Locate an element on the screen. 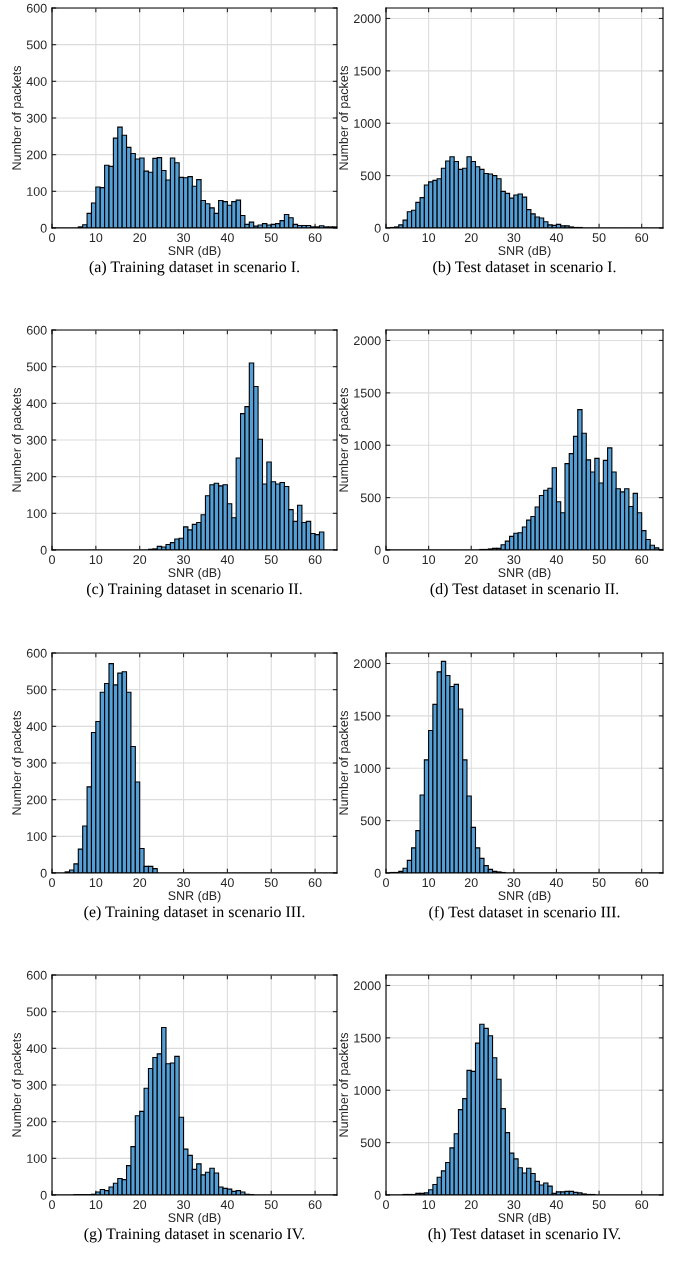 The image size is (683, 1269). text: (d) Test dataset in scenario II. is located at coordinates (524, 590).